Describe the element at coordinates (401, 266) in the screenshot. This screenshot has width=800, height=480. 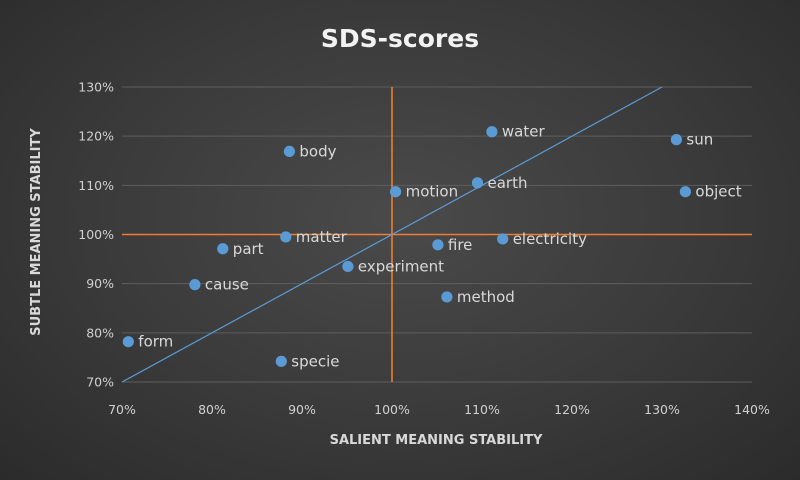
I see `data-label-experiment: experiment` at that location.